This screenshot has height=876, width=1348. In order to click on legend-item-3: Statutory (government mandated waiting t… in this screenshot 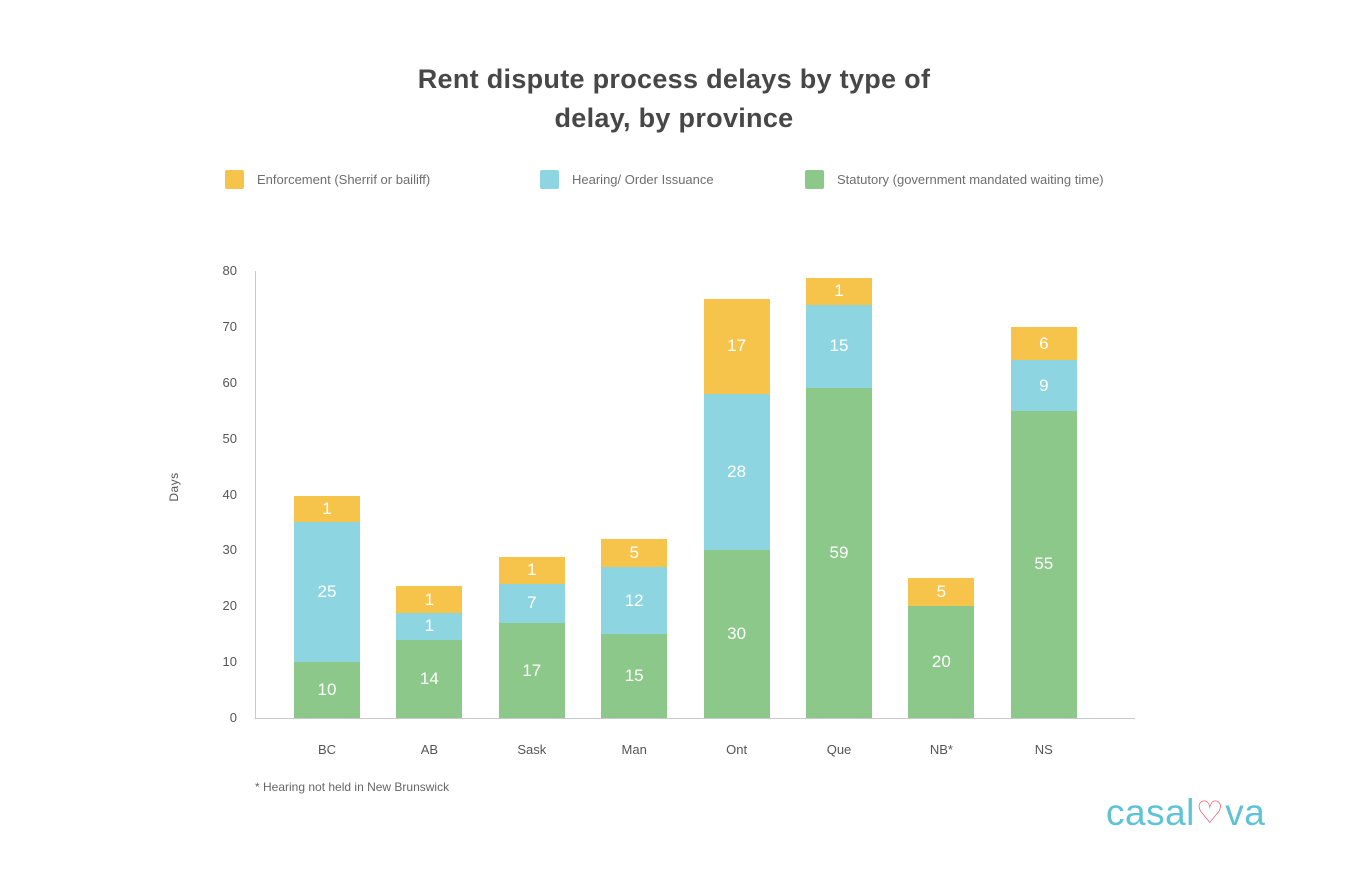, I will do `click(954, 179)`.